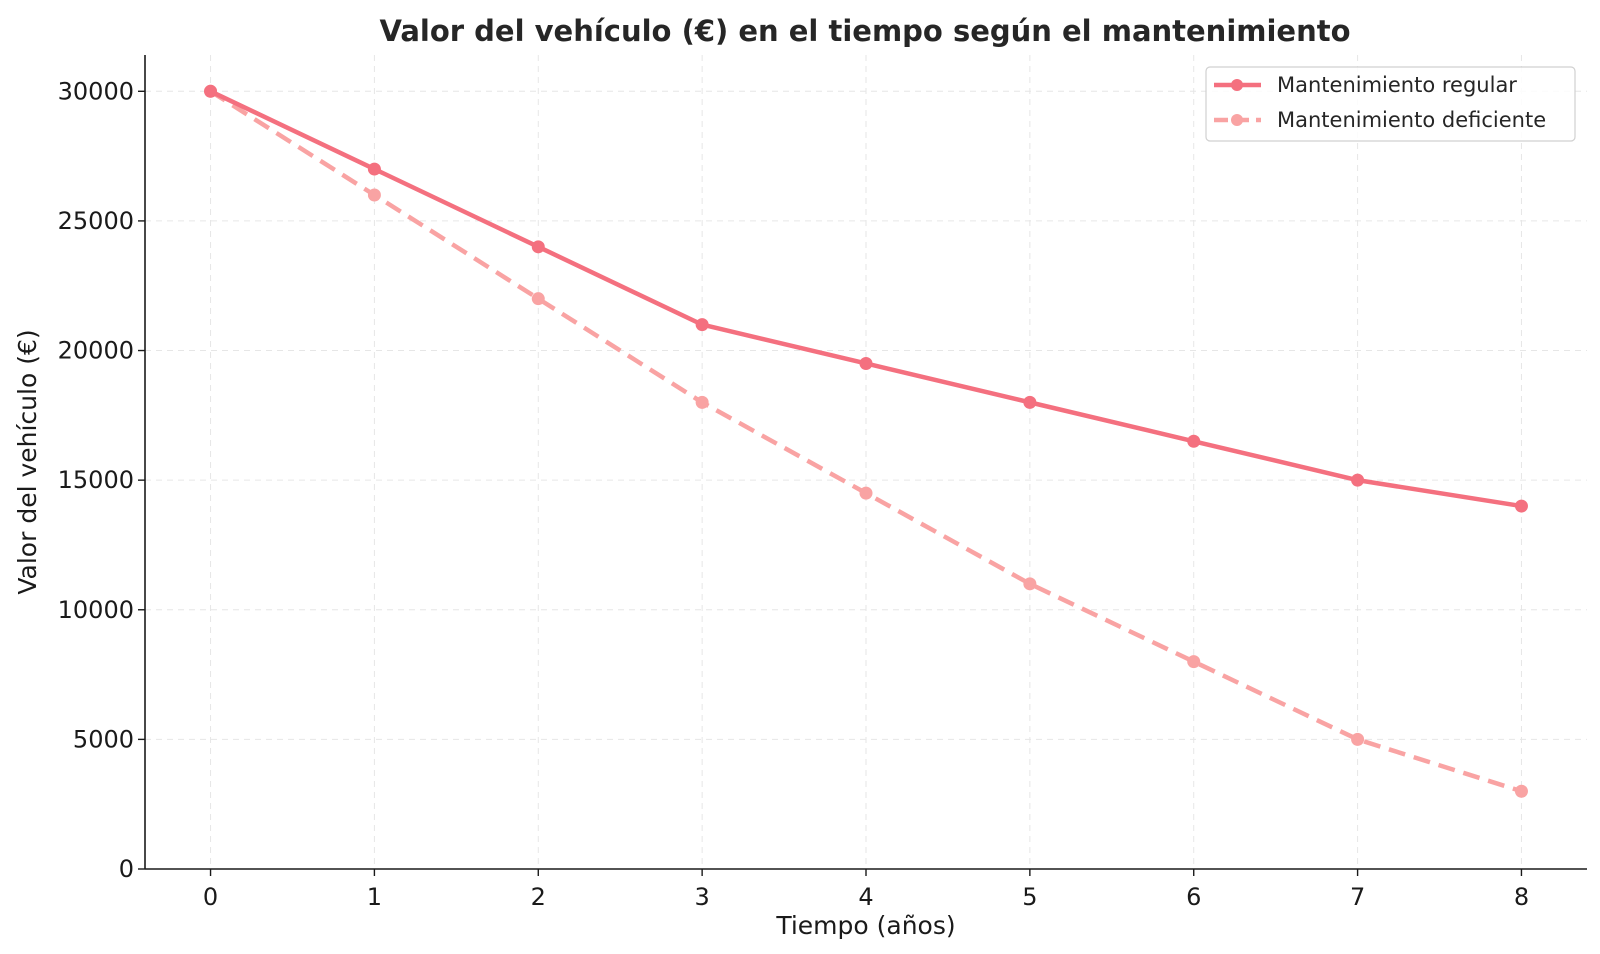 The image size is (1600, 954). What do you see at coordinates (96, 610) in the screenshot?
I see `y-tick-label: 10000` at bounding box center [96, 610].